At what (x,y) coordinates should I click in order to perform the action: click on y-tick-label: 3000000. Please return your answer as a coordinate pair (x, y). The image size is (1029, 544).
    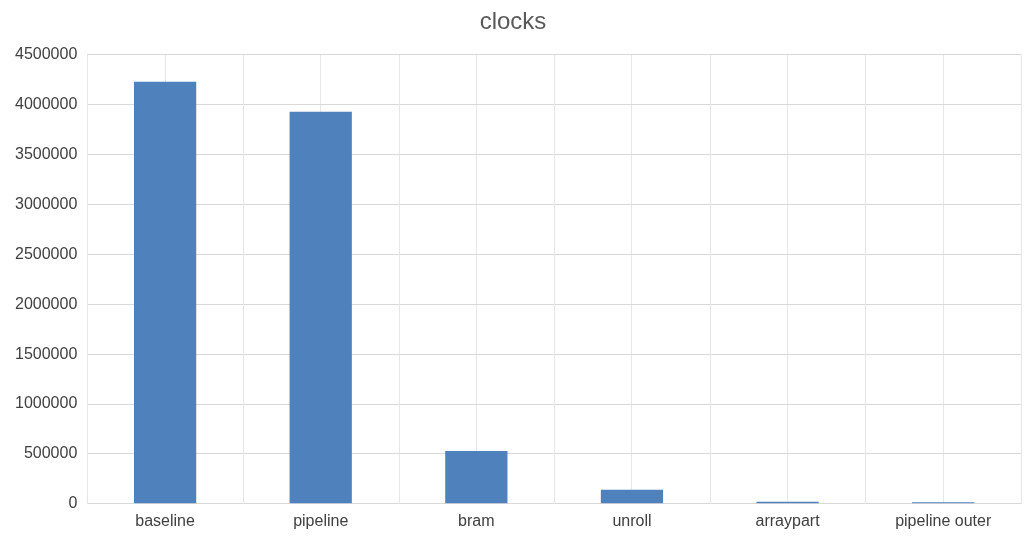
    Looking at the image, I should click on (46, 203).